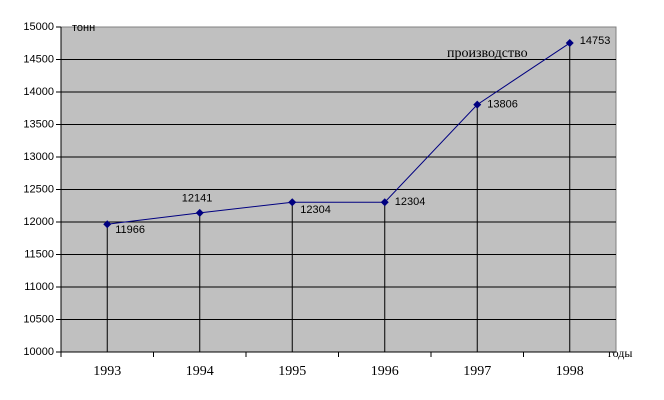 This screenshot has height=400, width=664. What do you see at coordinates (200, 371) in the screenshot?
I see `x-tick-label: 1994` at bounding box center [200, 371].